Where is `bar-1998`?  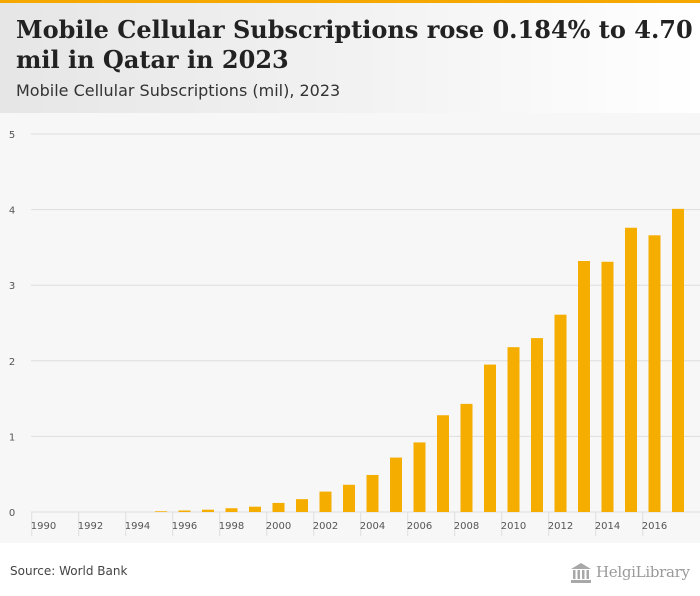 bar-1998 is located at coordinates (231, 510).